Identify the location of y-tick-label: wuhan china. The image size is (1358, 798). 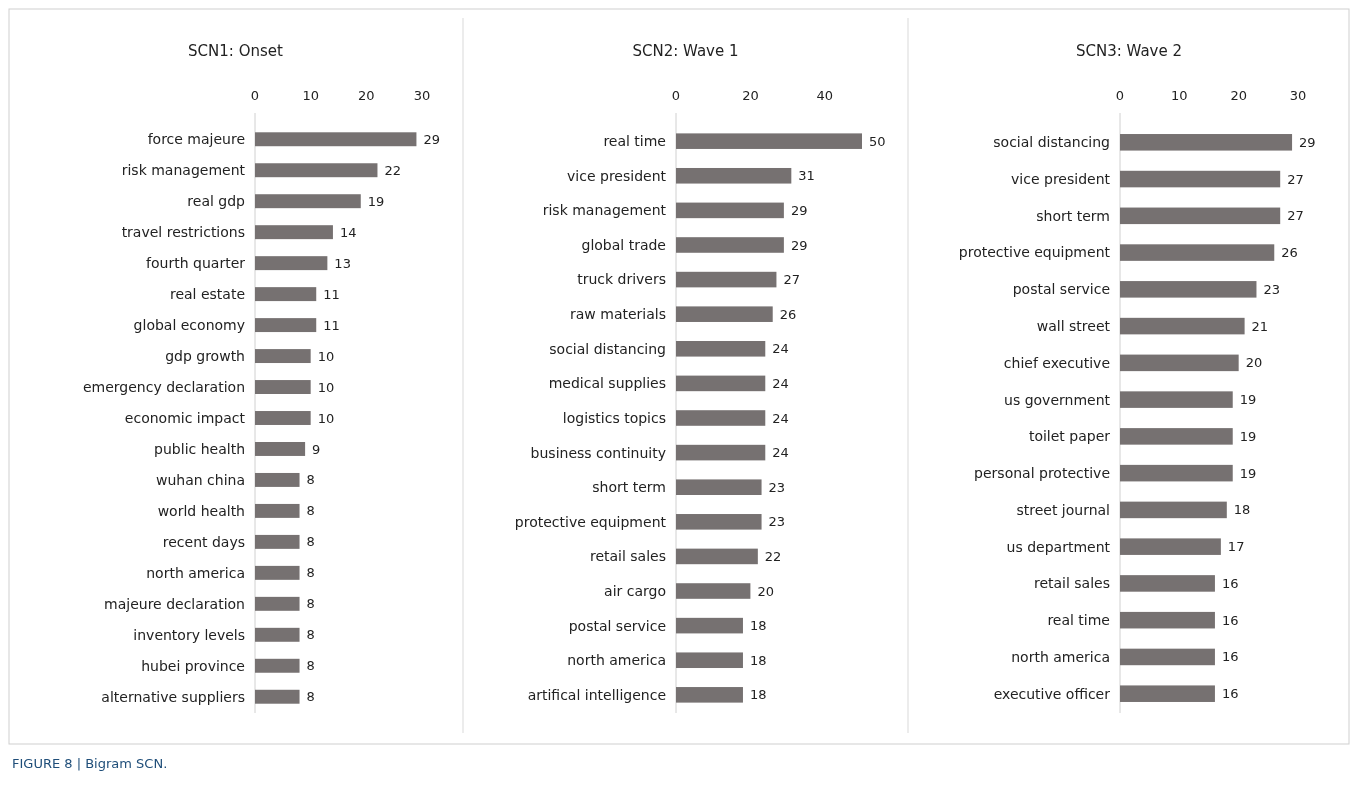
(200, 479).